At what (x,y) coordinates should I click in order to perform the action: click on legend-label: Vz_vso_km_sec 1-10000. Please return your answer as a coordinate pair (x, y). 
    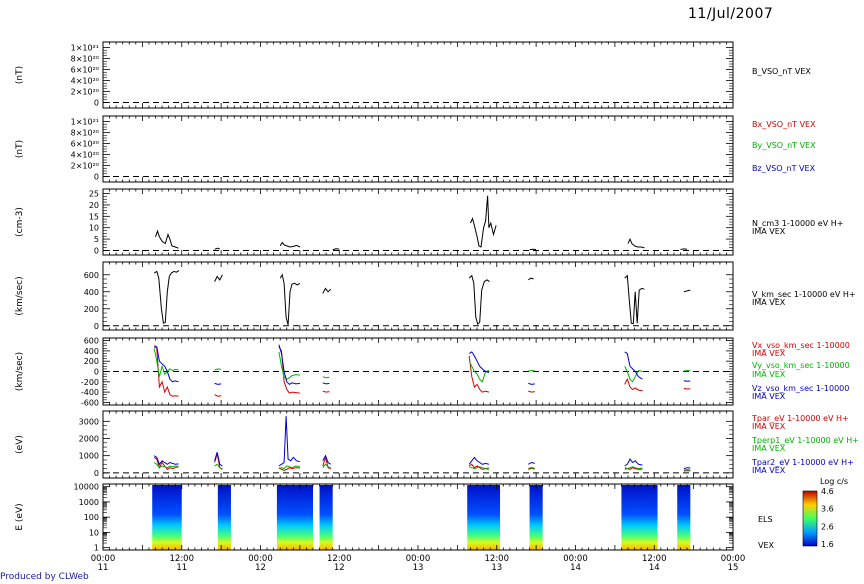
    Looking at the image, I should click on (800, 388).